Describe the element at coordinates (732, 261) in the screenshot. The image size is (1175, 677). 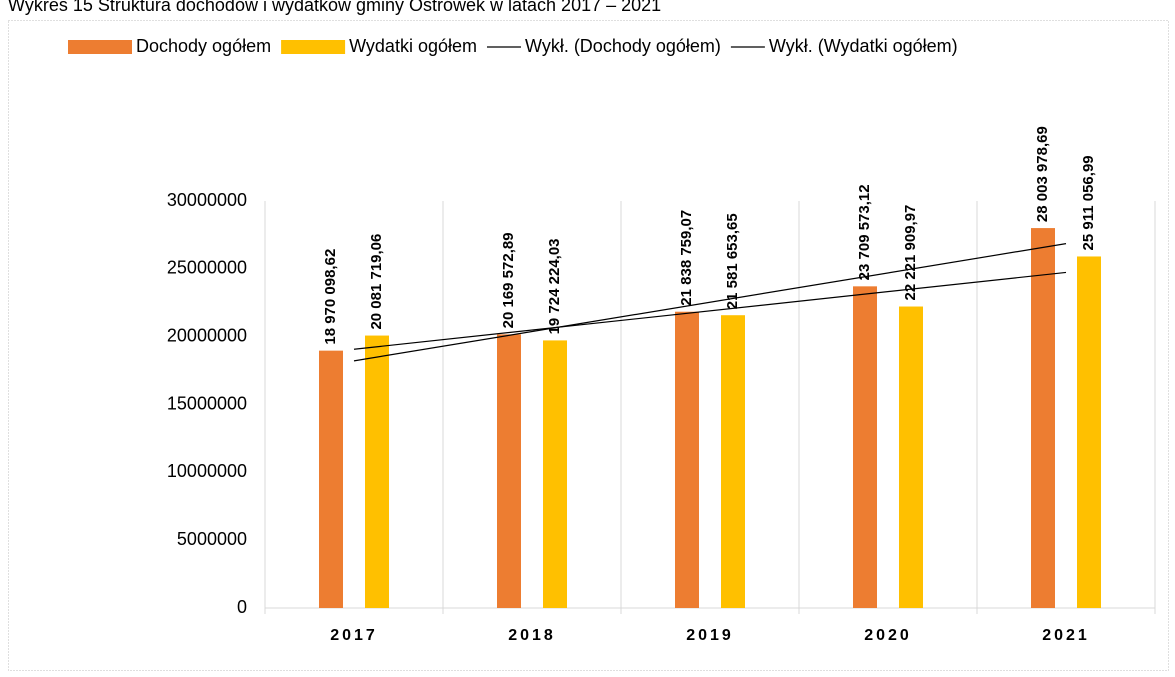
I see `data-label: 21 581 653,65` at that location.